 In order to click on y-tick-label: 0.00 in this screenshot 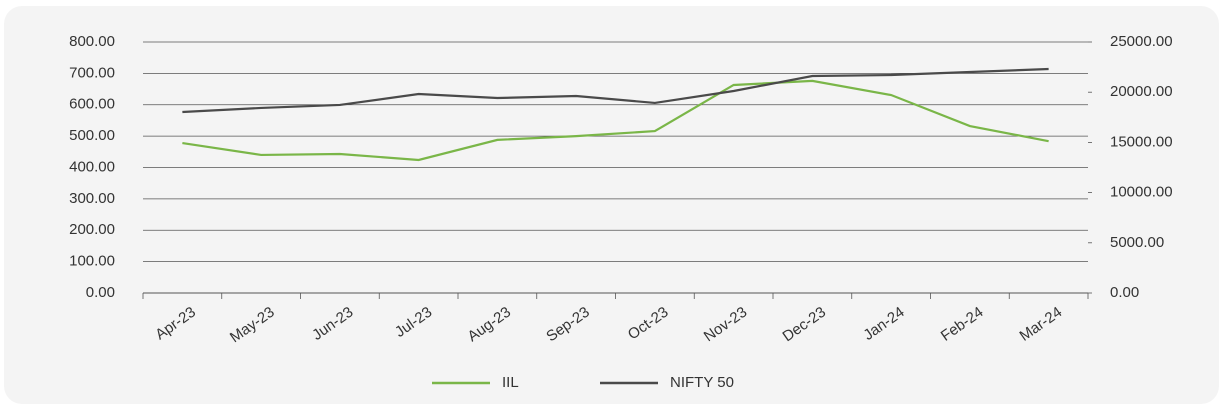, I will do `click(100, 292)`.